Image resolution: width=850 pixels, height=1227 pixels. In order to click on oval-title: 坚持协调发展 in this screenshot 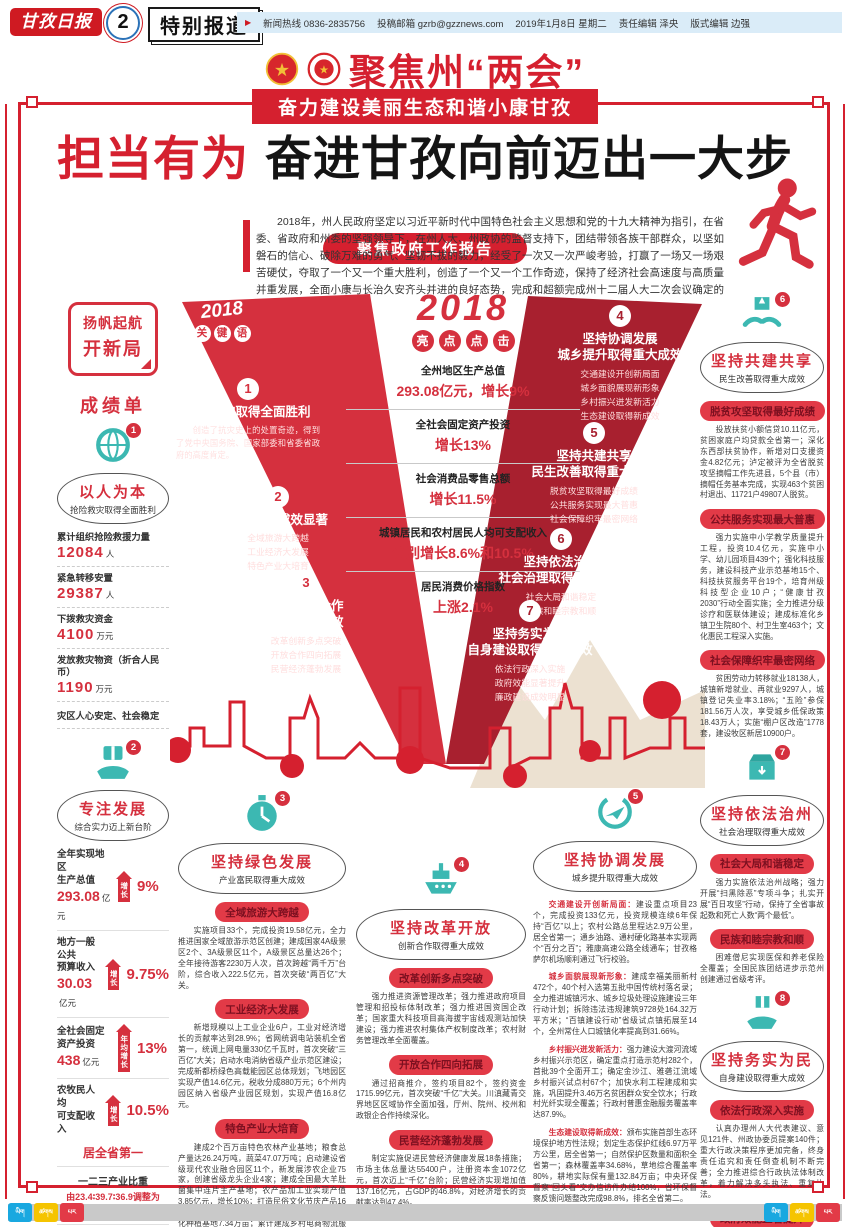, I will do `click(614, 860)`.